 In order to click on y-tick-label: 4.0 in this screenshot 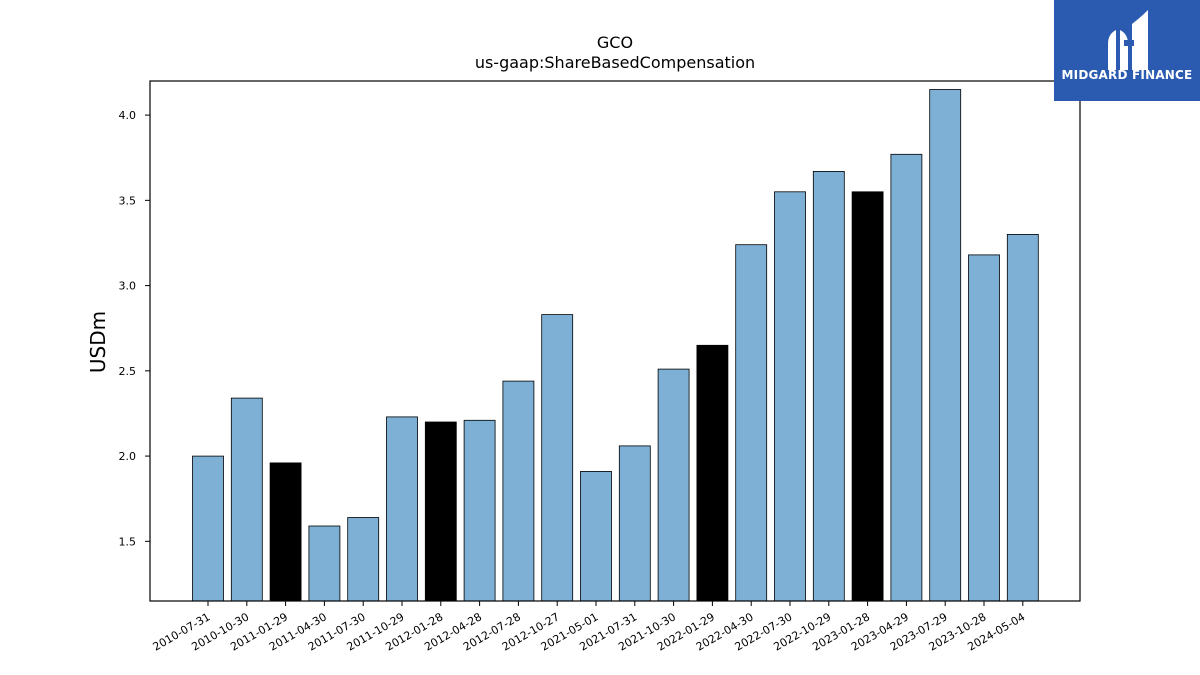, I will do `click(128, 115)`.